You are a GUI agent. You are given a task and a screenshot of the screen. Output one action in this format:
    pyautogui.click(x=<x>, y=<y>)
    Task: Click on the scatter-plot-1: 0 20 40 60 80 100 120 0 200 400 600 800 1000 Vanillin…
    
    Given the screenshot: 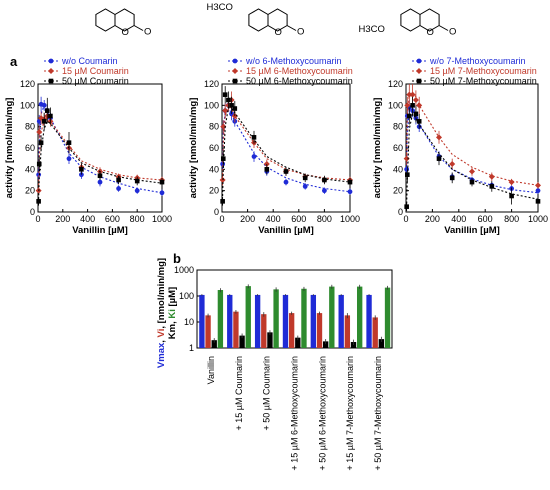 What is the action you would take?
    pyautogui.click(x=88, y=146)
    